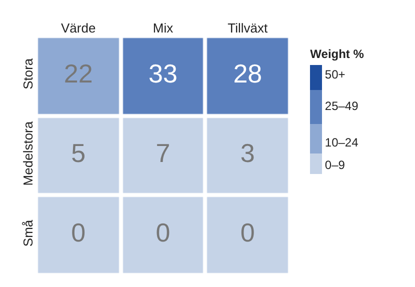  I want to click on color-bar-label: 10–24, so click(341, 142).